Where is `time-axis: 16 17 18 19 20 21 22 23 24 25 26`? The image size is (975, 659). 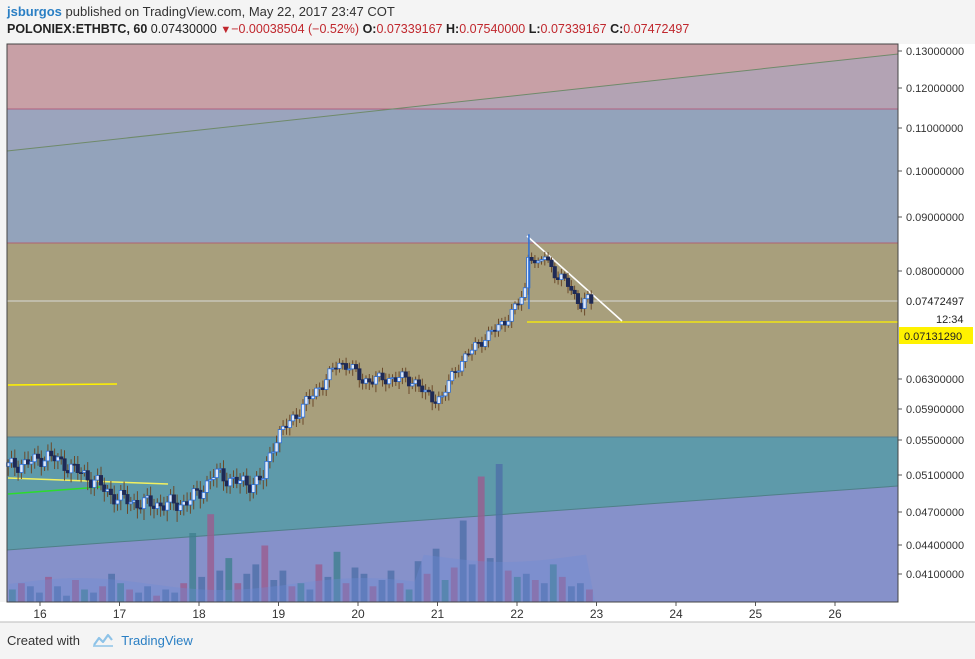
time-axis: 16 17 18 19 20 21 22 23 24 25 26 is located at coordinates (487, 612).